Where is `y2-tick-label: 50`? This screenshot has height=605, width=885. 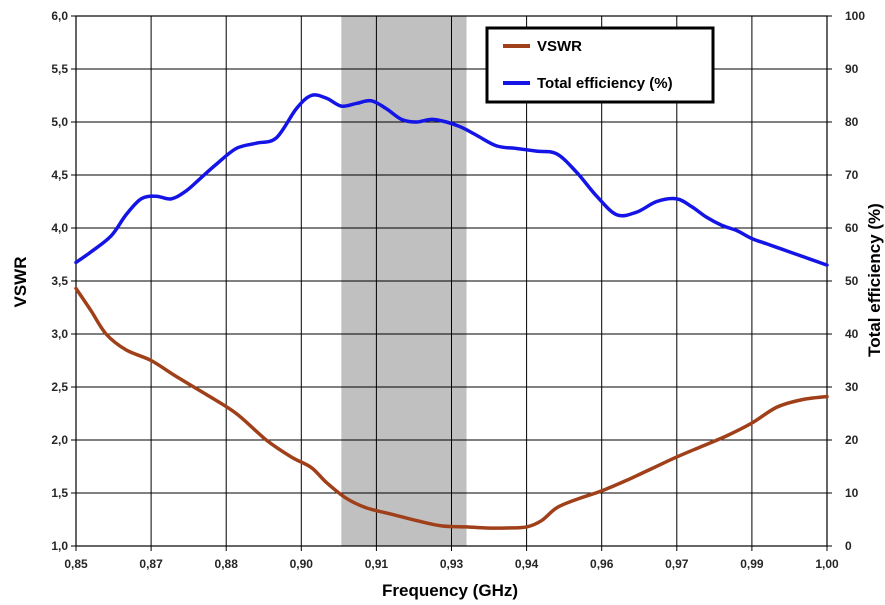
y2-tick-label: 50 is located at coordinates (852, 281).